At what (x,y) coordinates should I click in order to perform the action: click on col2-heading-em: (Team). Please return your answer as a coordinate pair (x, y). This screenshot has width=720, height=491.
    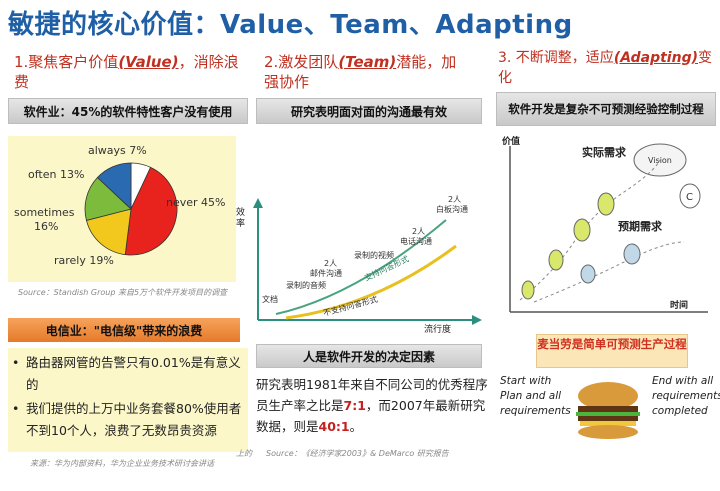
    Looking at the image, I should click on (367, 62).